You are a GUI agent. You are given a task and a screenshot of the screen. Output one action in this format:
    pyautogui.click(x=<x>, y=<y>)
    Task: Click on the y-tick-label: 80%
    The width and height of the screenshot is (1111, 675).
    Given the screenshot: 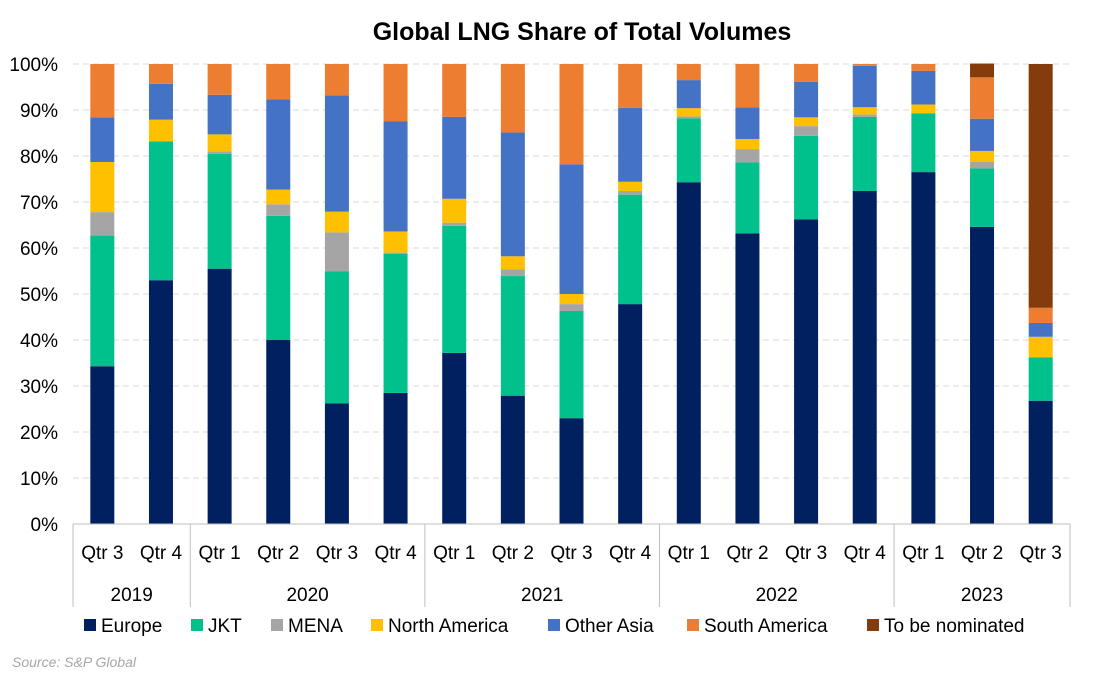 What is the action you would take?
    pyautogui.click(x=39, y=157)
    